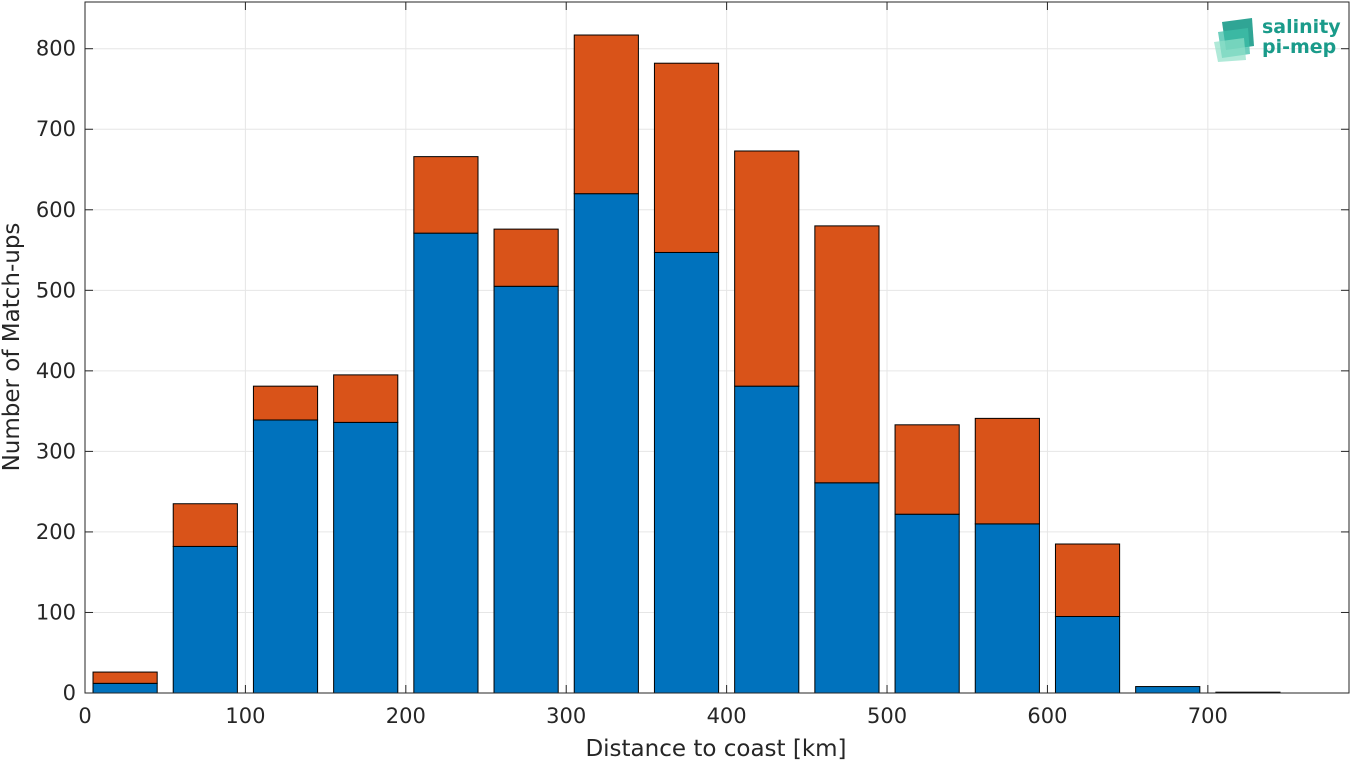 The image size is (1350, 761). What do you see at coordinates (727, 716) in the screenshot?
I see `x-tick-label: 400` at bounding box center [727, 716].